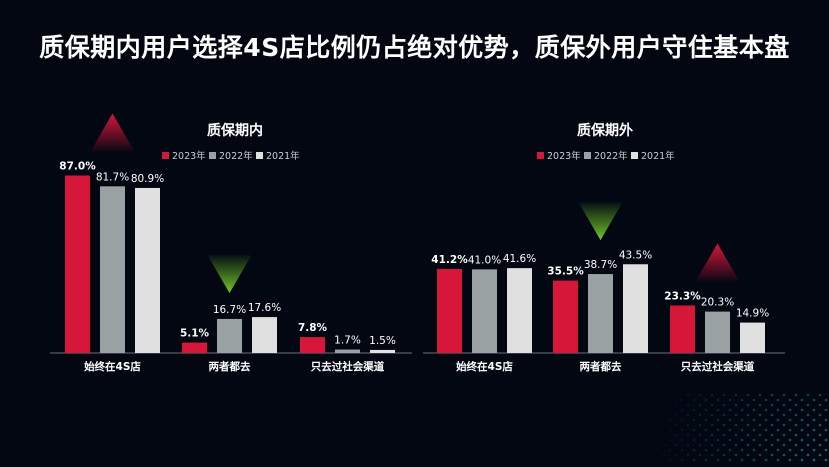 The height and width of the screenshot is (467, 829). What do you see at coordinates (752, 314) in the screenshot?
I see `data-label: 14.9%` at bounding box center [752, 314].